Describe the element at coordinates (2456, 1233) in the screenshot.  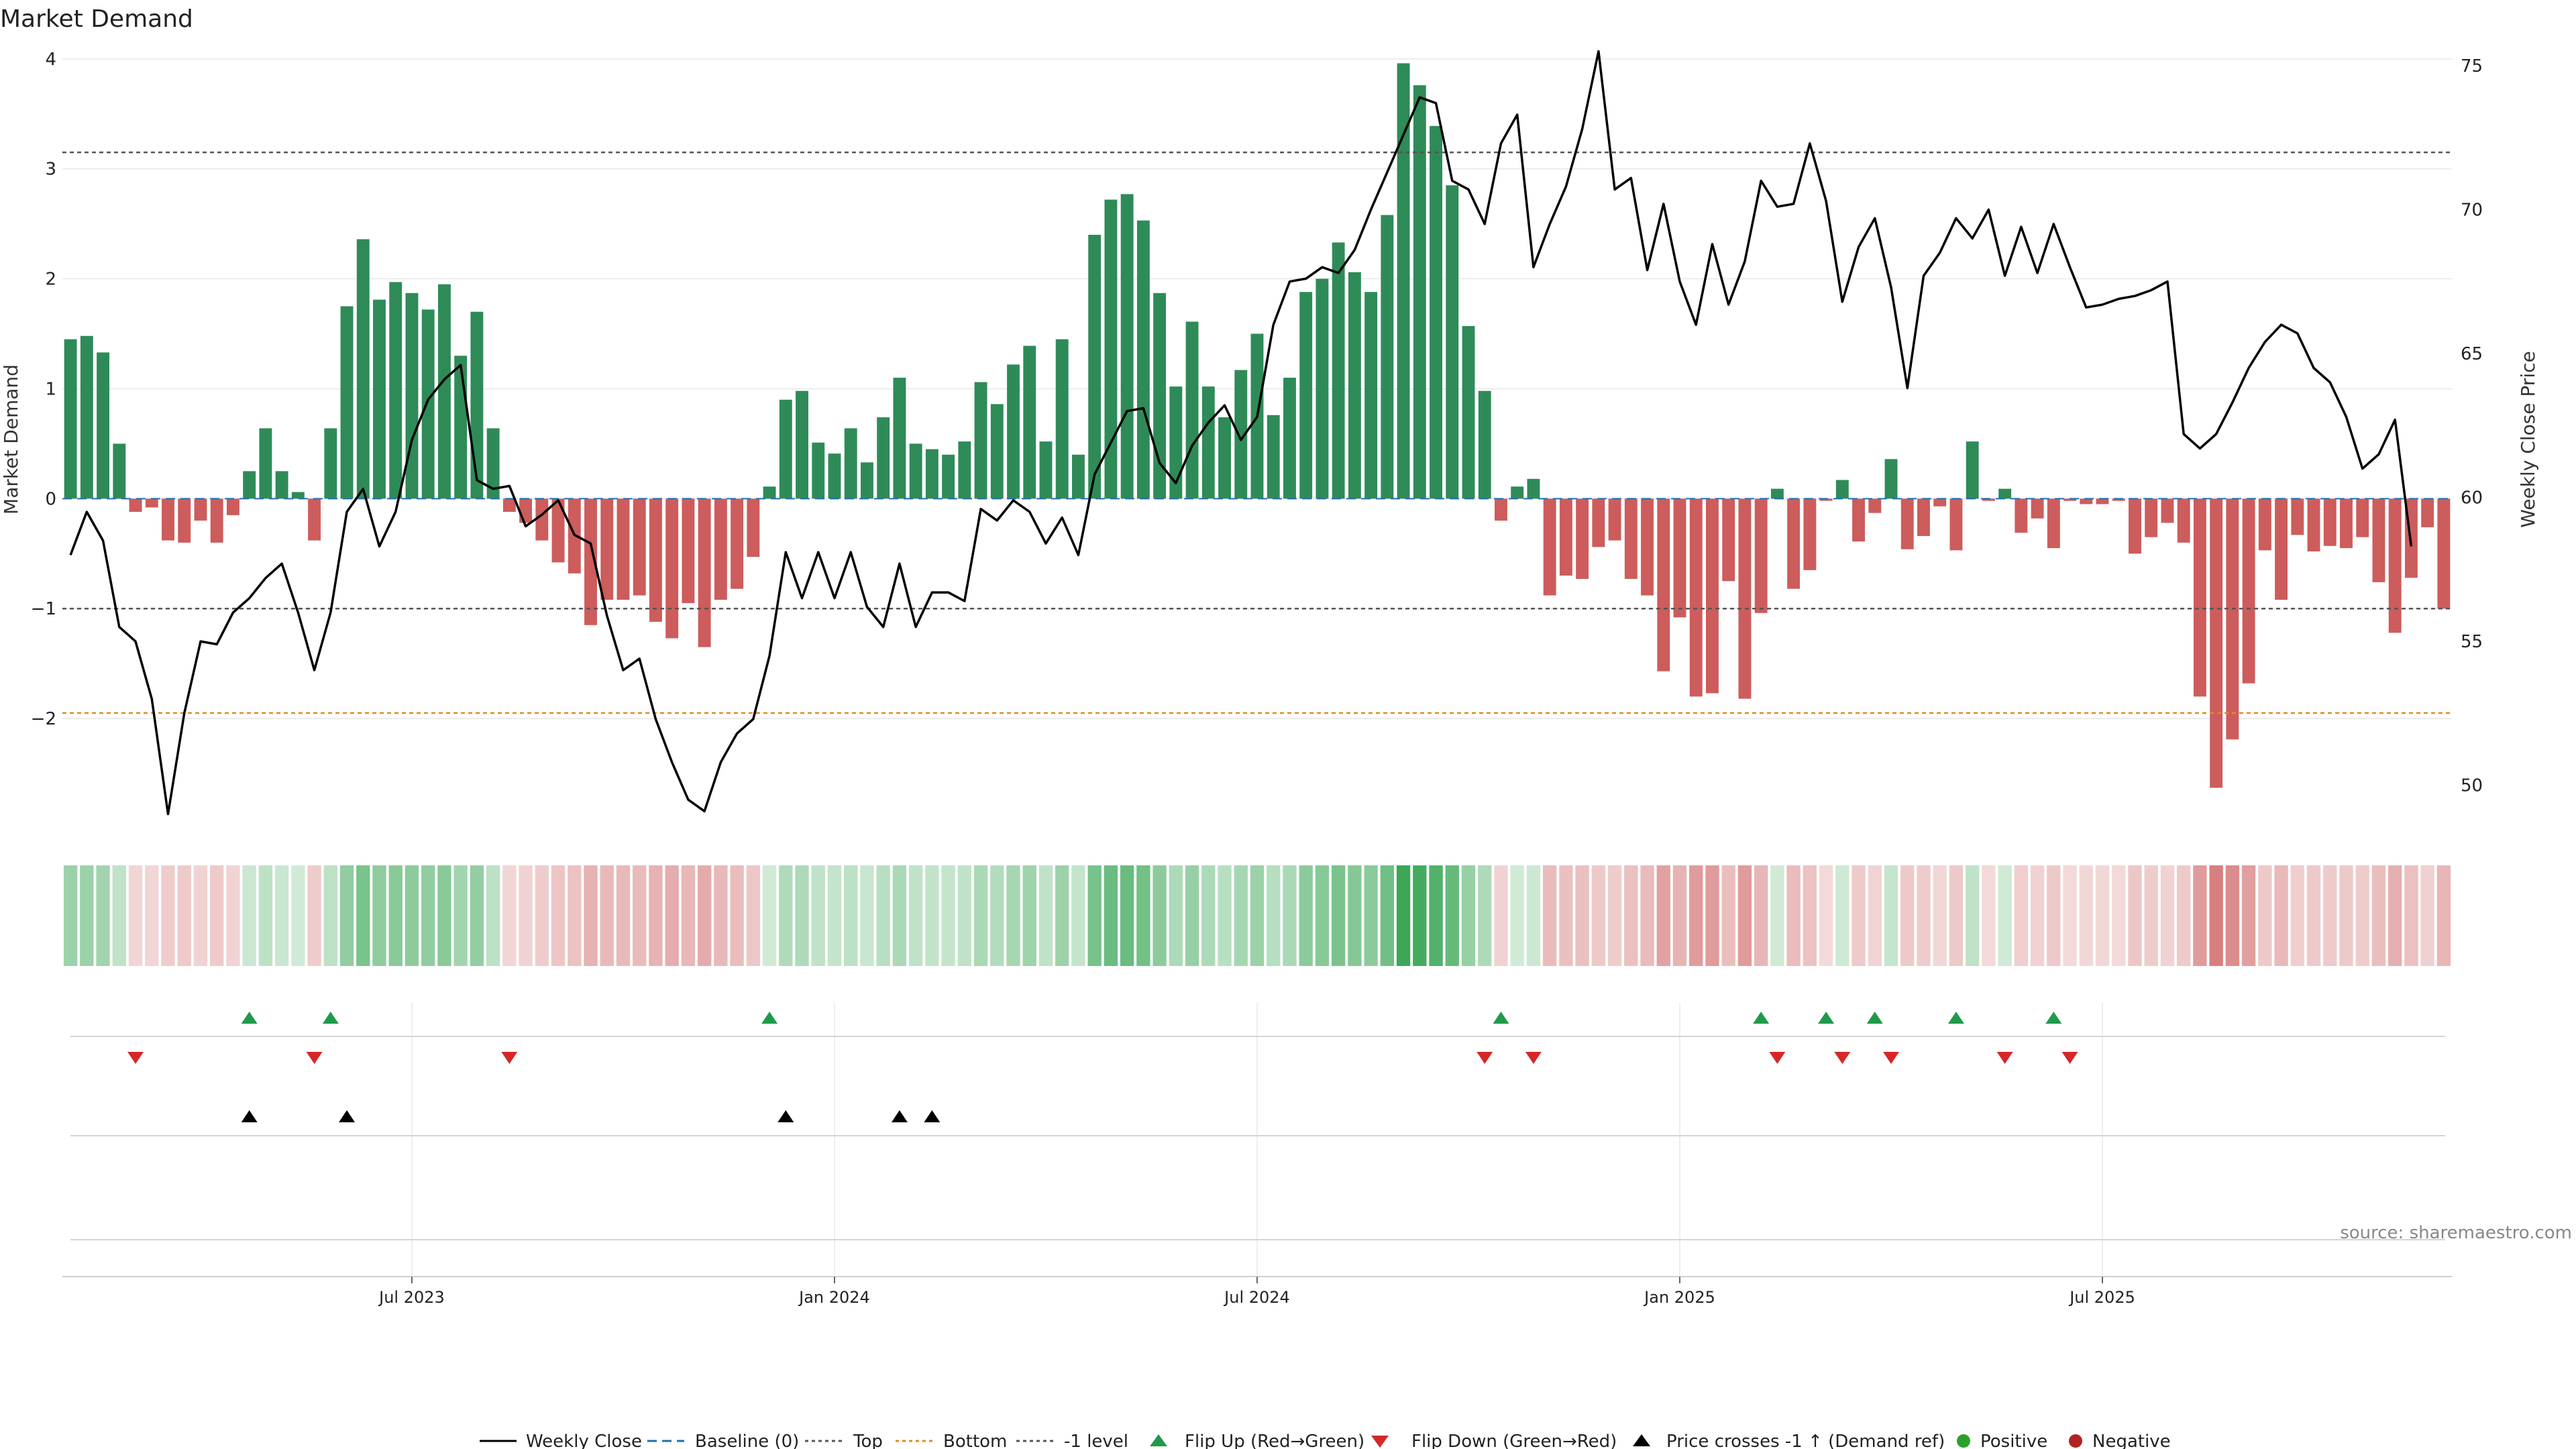
I see `source-label: source: sharemaestro.com` at that location.